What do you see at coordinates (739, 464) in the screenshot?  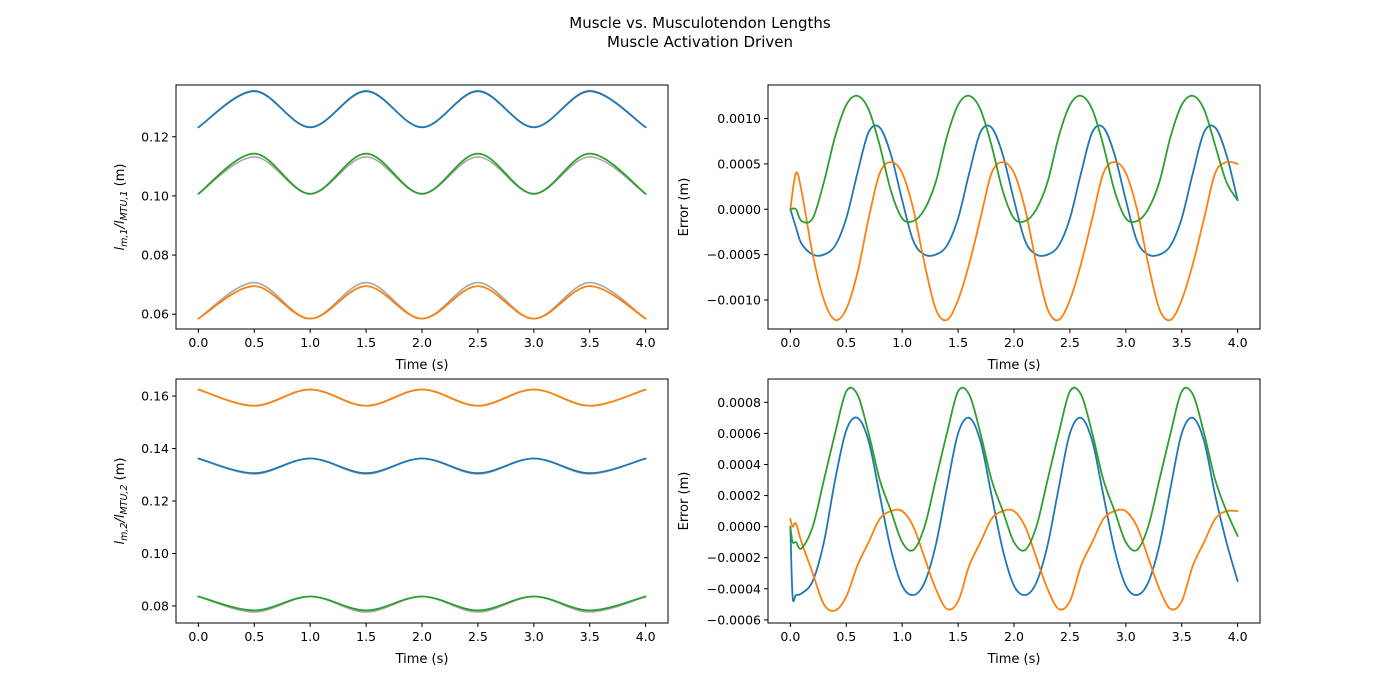 I see `y-tick-label: 0.0004` at bounding box center [739, 464].